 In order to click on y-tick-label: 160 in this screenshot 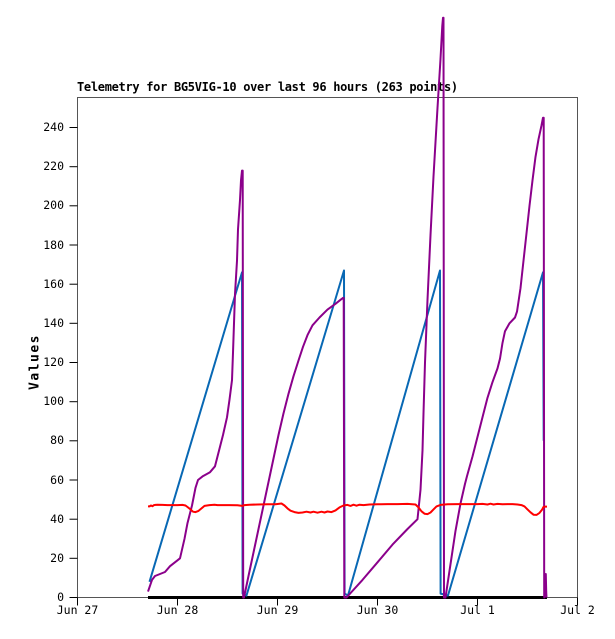, I will do `click(53, 283)`.